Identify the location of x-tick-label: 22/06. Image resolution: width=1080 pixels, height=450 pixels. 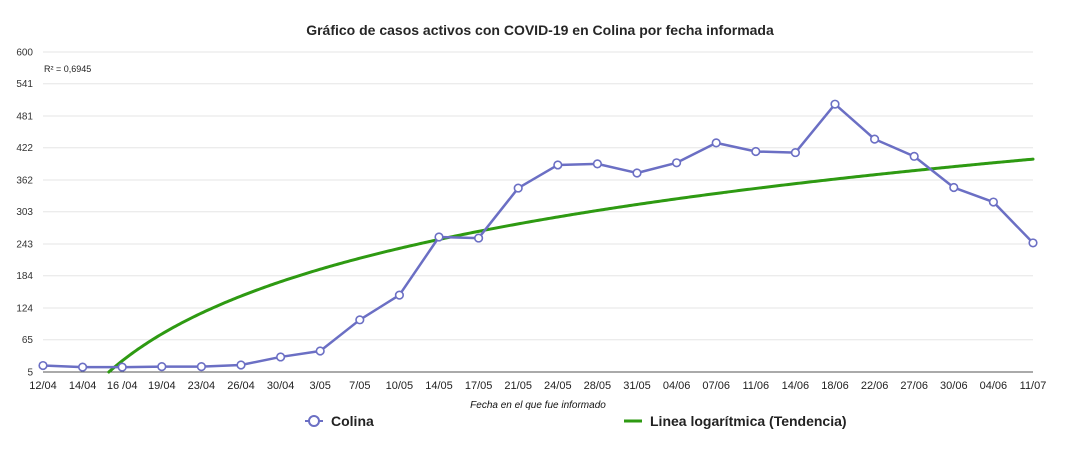
(875, 386).